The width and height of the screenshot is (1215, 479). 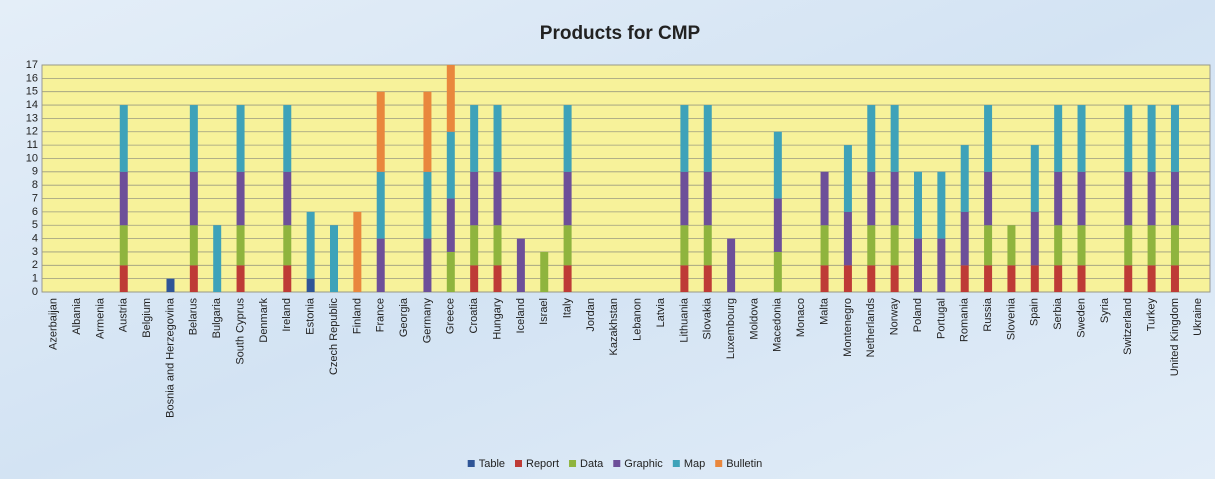 What do you see at coordinates (35, 198) in the screenshot?
I see `y-tick-label: 7` at bounding box center [35, 198].